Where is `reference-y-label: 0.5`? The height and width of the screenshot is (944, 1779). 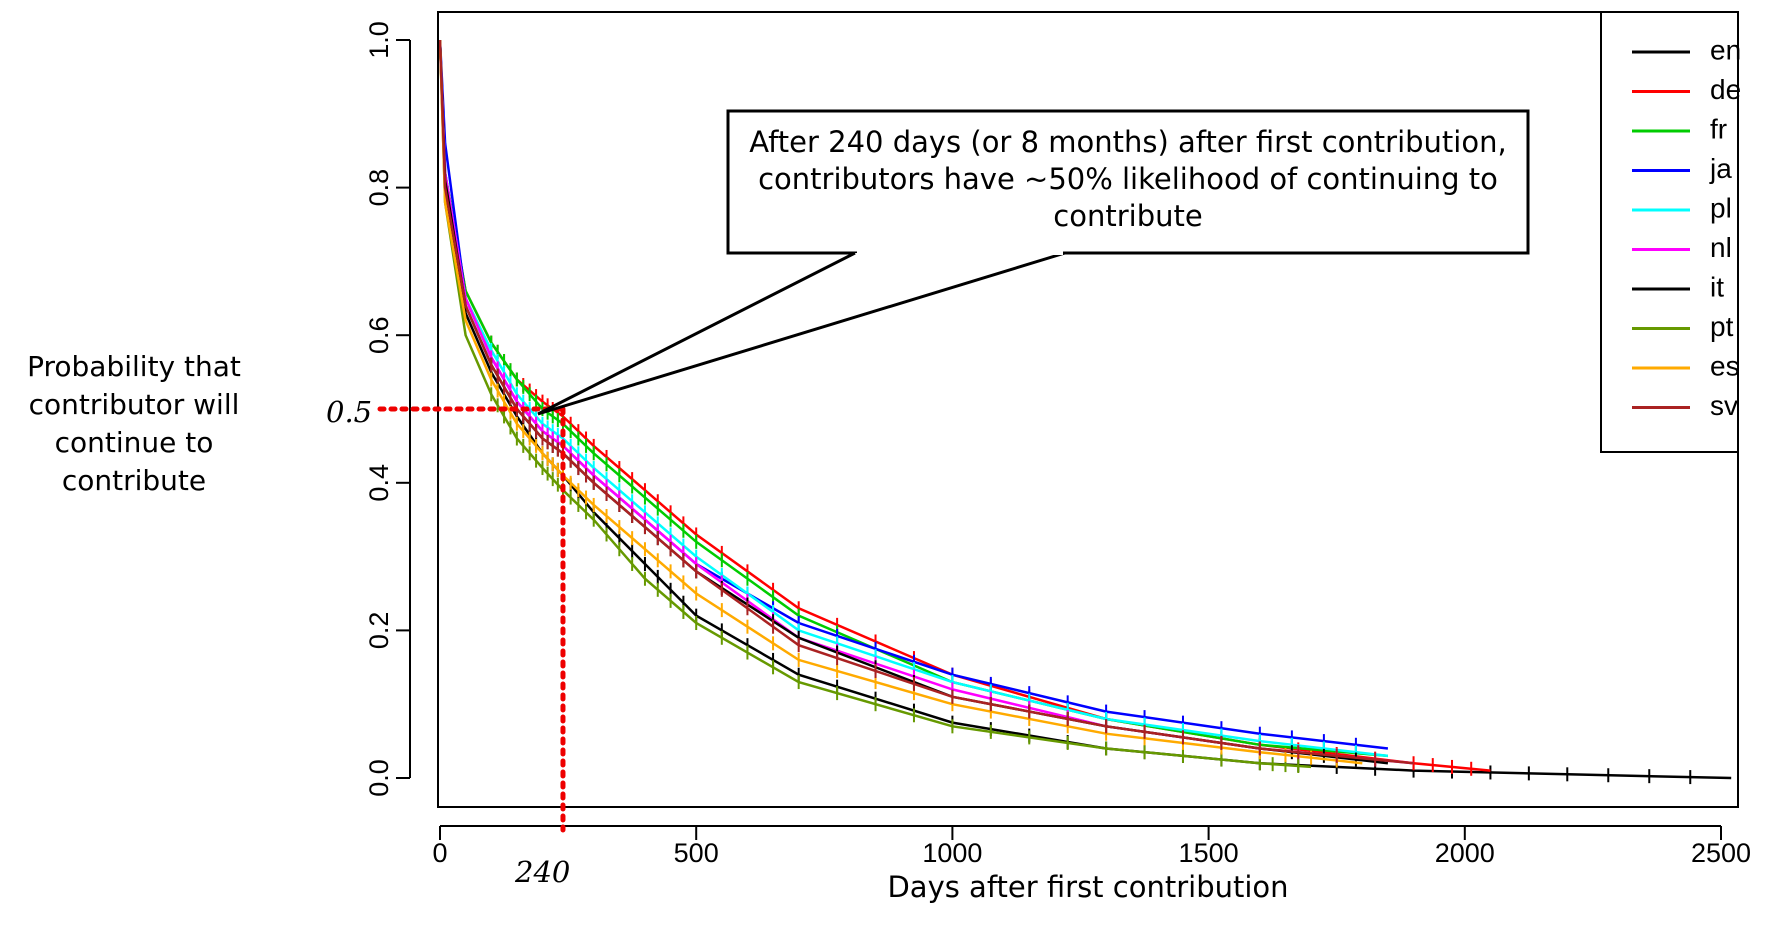 reference-y-label: 0.5 is located at coordinates (349, 412).